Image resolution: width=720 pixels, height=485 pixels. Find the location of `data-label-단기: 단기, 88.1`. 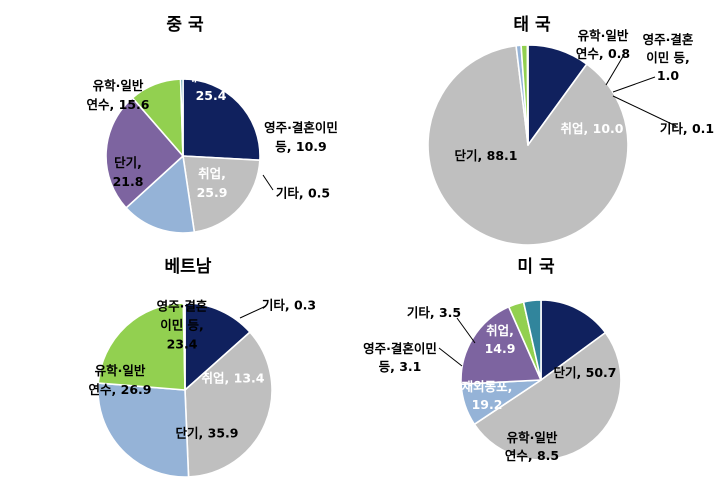

data-label-단기: 단기, 88.1 is located at coordinates (486, 155).